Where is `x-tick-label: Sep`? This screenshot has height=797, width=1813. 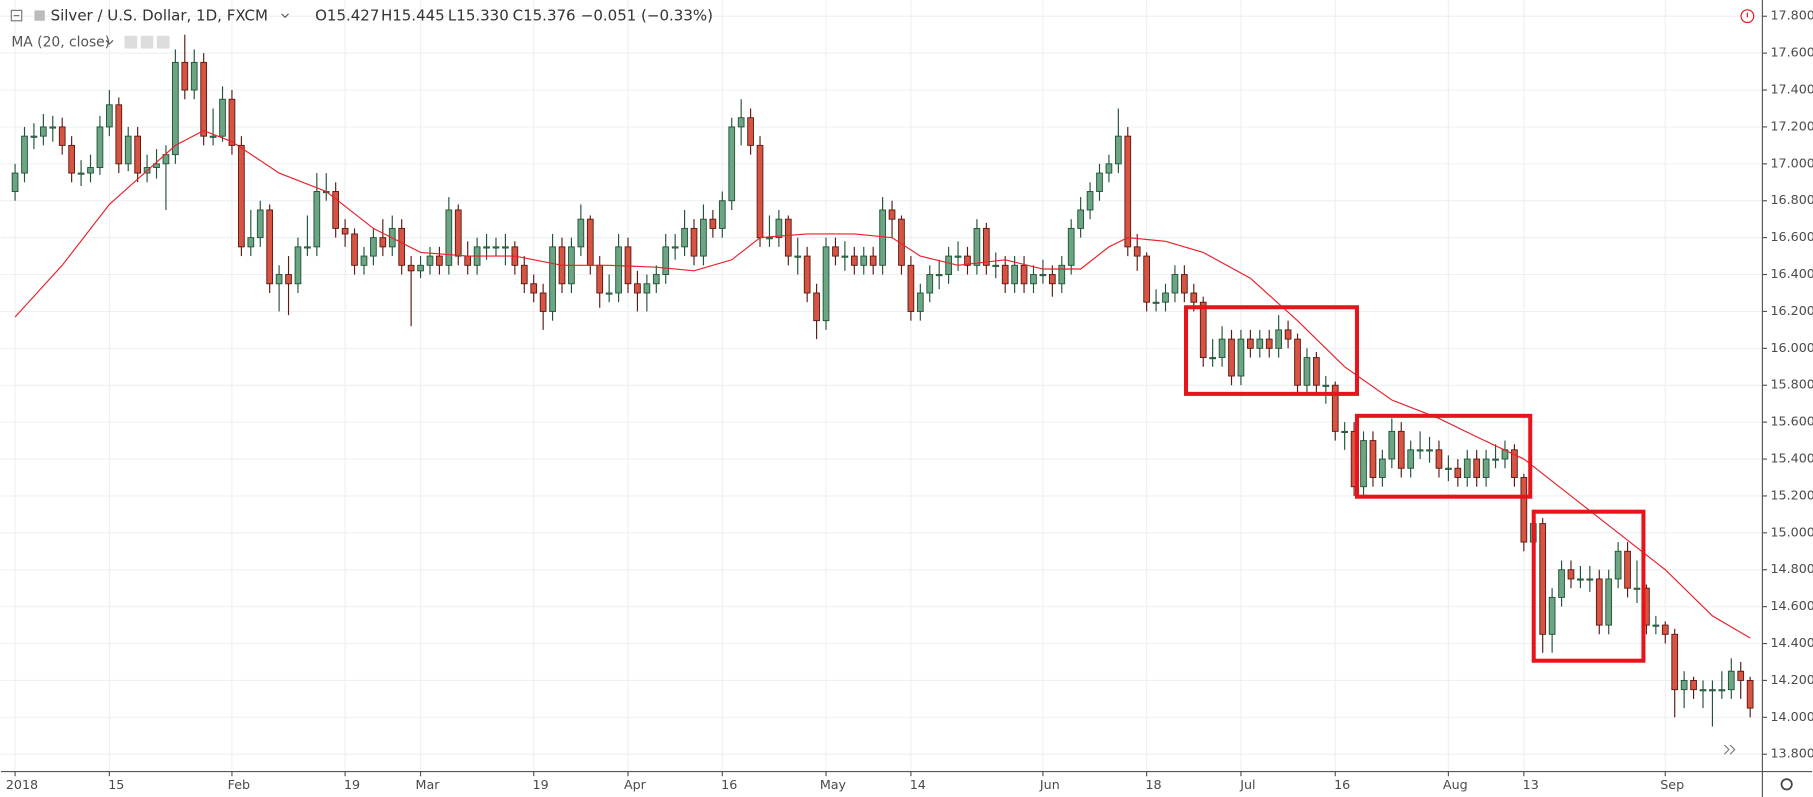
x-tick-label: Sep is located at coordinates (1672, 784).